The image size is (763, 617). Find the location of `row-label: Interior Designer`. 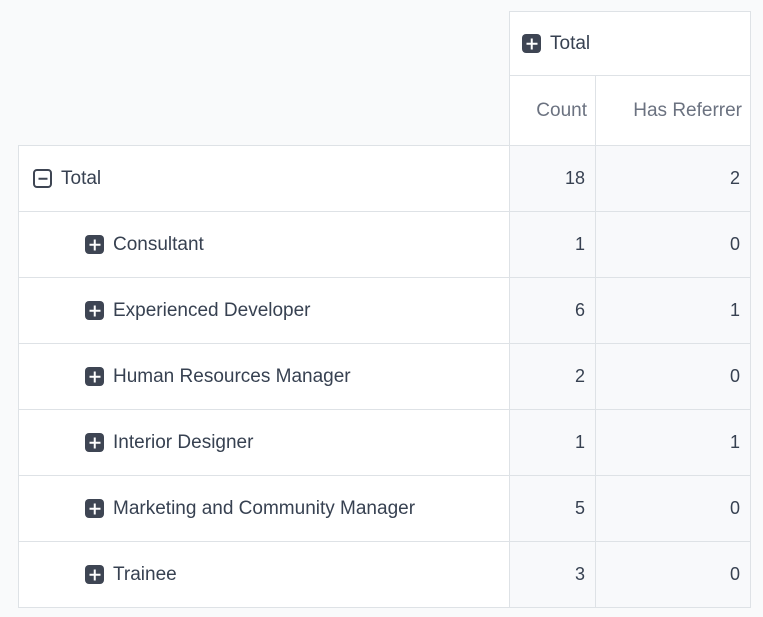

row-label: Interior Designer is located at coordinates (183, 442).